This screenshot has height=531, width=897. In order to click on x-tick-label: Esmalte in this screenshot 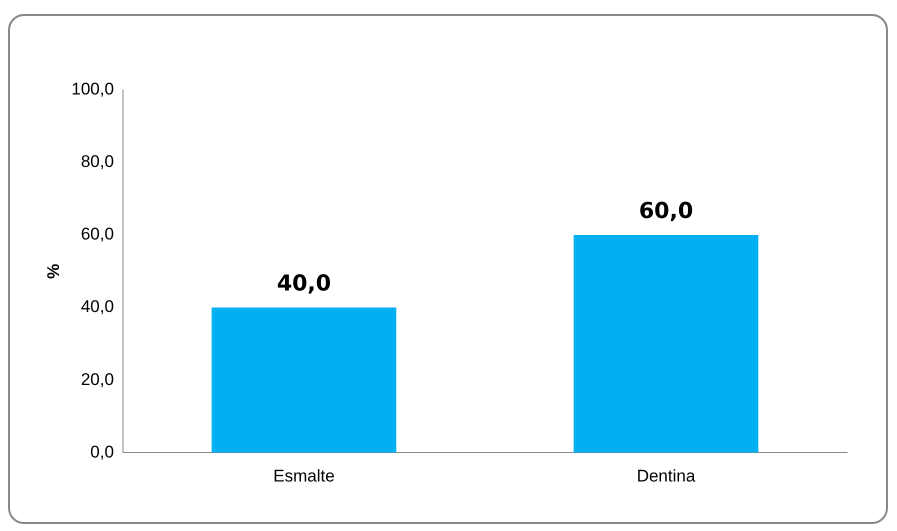, I will do `click(304, 476)`.